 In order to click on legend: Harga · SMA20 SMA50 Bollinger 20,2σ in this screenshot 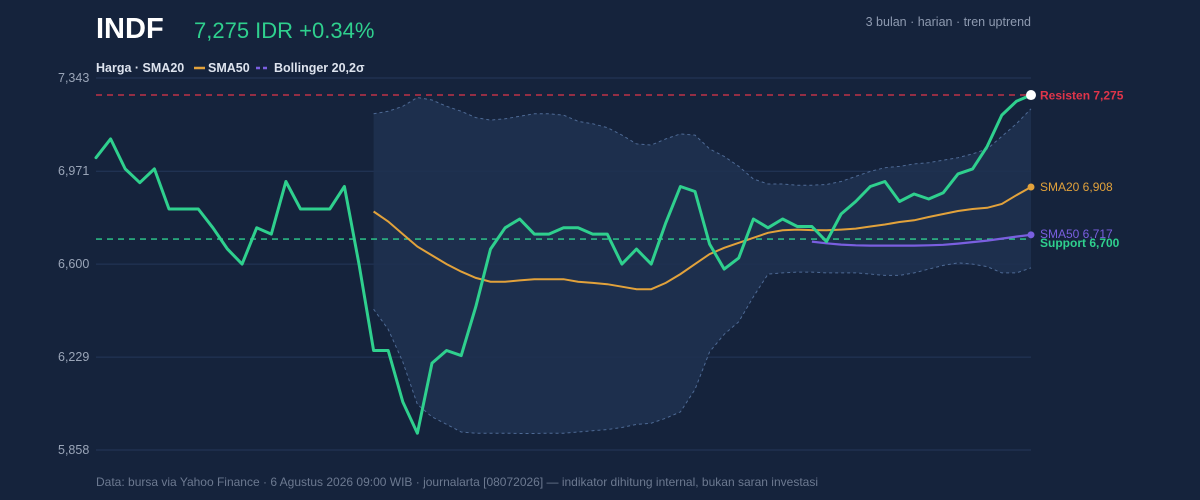, I will do `click(230, 68)`.